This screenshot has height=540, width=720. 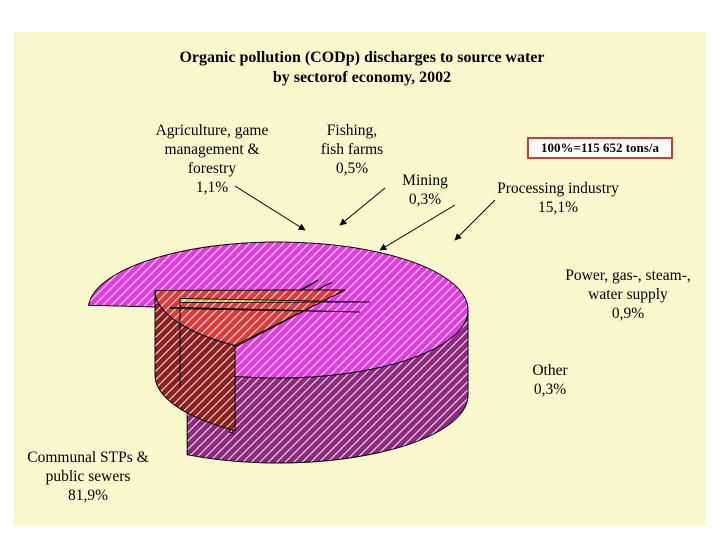 I want to click on slice-top-hatch-other, so click(x=265, y=309).